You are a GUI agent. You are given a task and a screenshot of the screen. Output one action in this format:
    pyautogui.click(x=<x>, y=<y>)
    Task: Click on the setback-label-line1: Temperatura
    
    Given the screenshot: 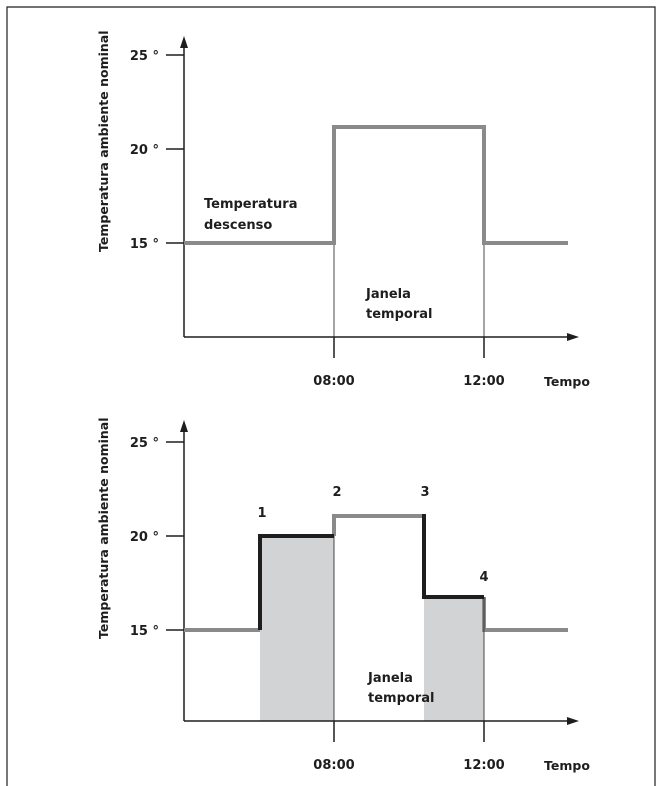 What is the action you would take?
    pyautogui.click(x=250, y=204)
    